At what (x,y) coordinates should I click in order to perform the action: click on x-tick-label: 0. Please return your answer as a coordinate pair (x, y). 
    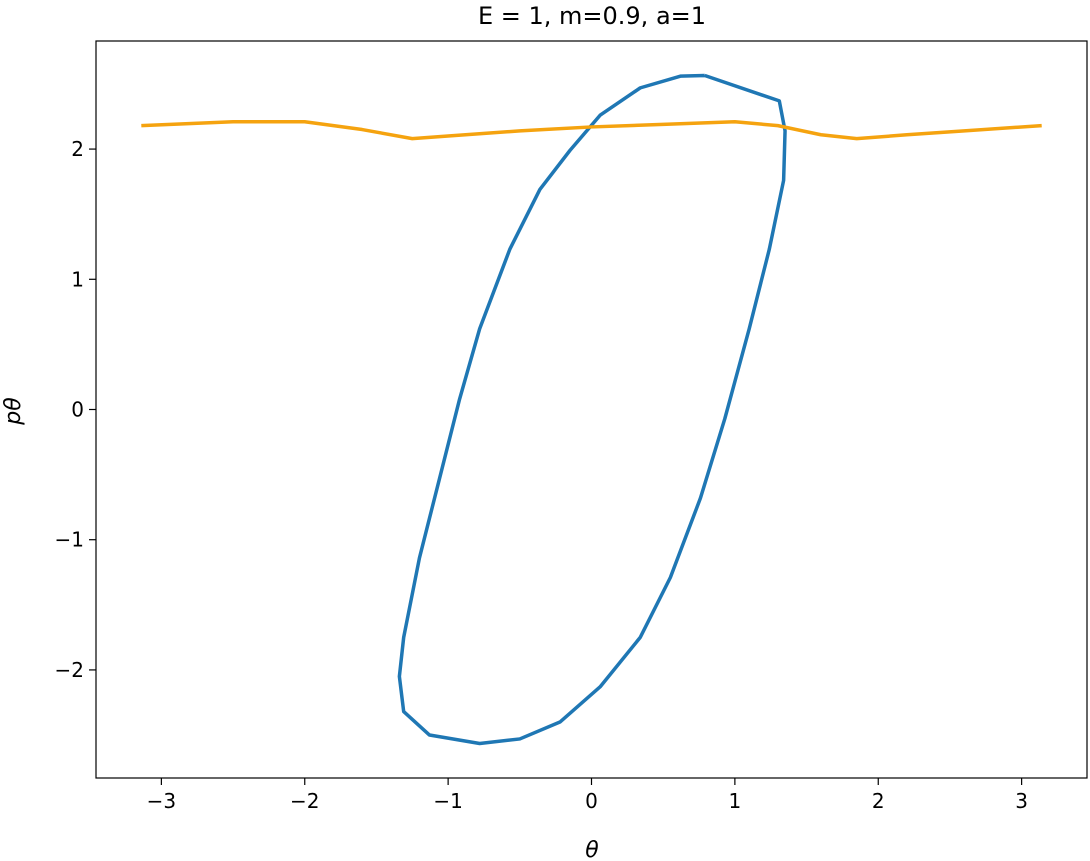
    Looking at the image, I should click on (591, 801).